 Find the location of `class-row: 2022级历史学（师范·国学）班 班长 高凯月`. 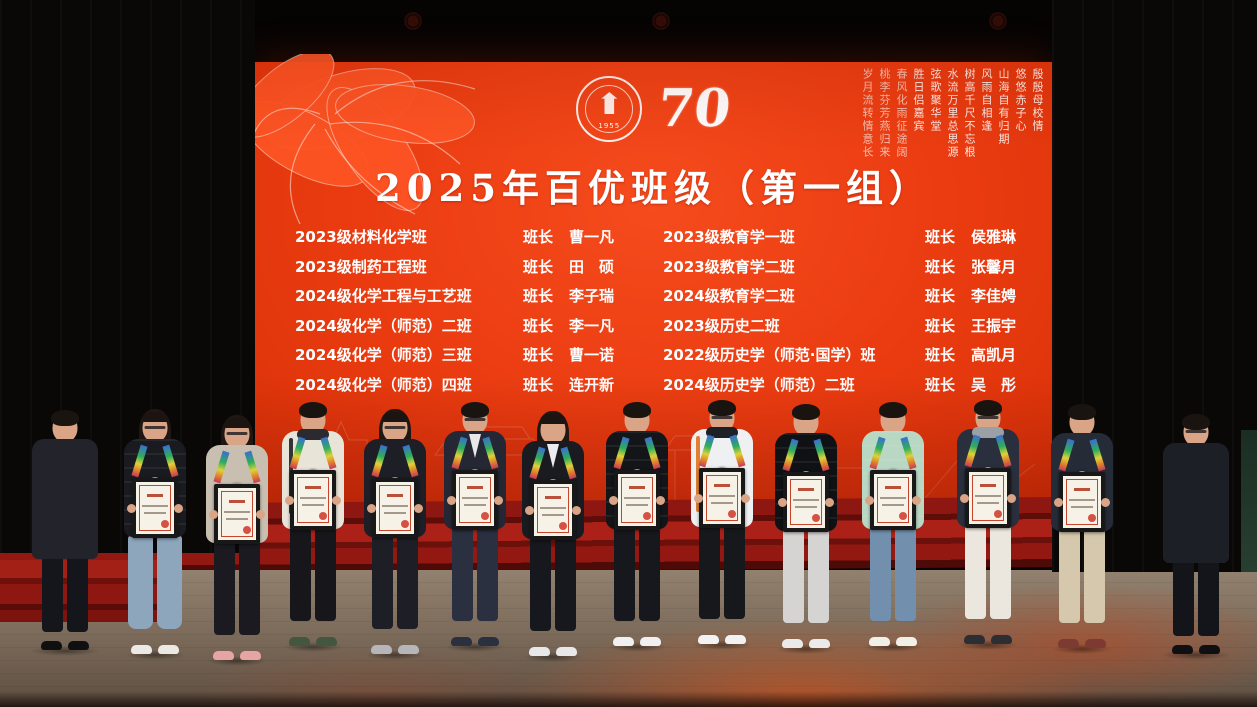

class-row: 2022级历史学（师范·国学）班 班长 高凯月 is located at coordinates (856, 355).